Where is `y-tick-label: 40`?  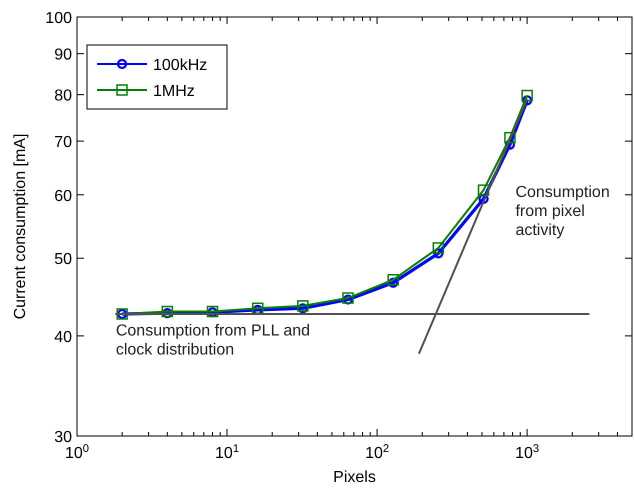
y-tick-label: 40 is located at coordinates (63, 337).